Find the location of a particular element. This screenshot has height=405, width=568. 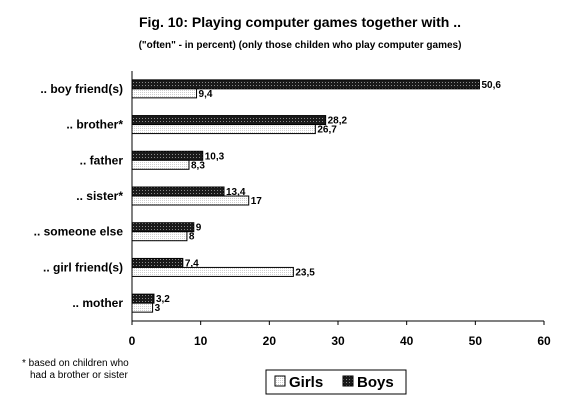

x-tick-label: 0 is located at coordinates (132, 341).